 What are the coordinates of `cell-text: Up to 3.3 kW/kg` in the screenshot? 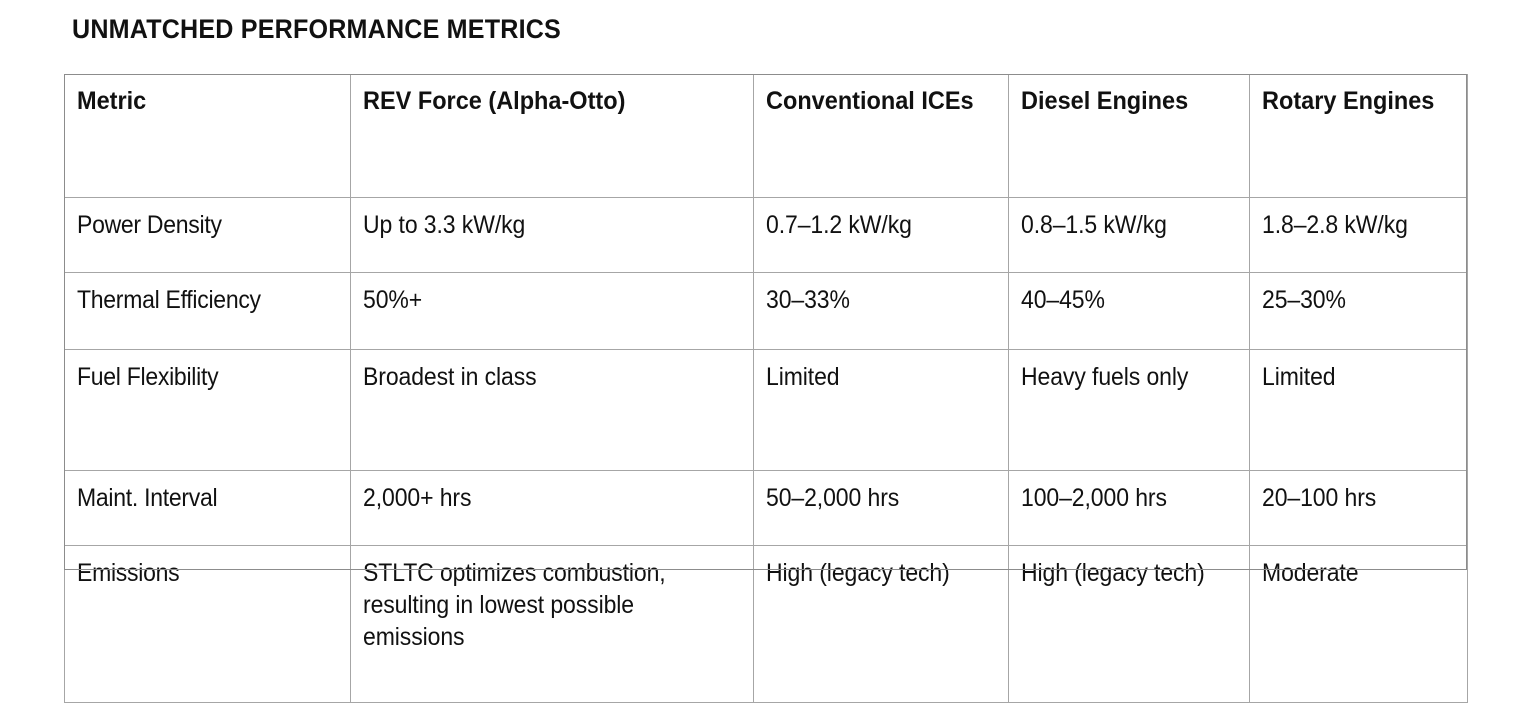 It's located at (444, 225).